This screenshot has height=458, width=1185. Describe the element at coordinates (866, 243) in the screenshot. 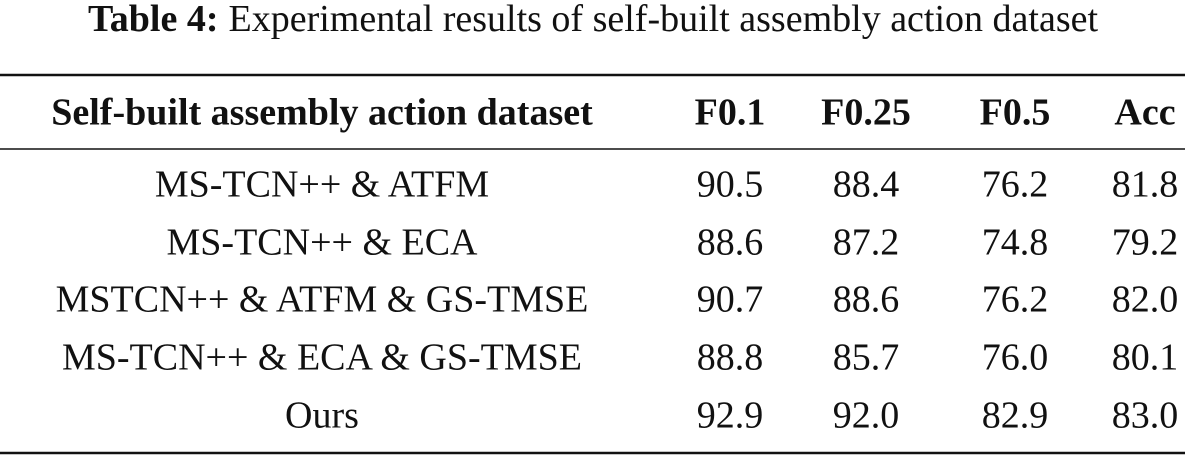

I see `value-cell: 87.2` at that location.